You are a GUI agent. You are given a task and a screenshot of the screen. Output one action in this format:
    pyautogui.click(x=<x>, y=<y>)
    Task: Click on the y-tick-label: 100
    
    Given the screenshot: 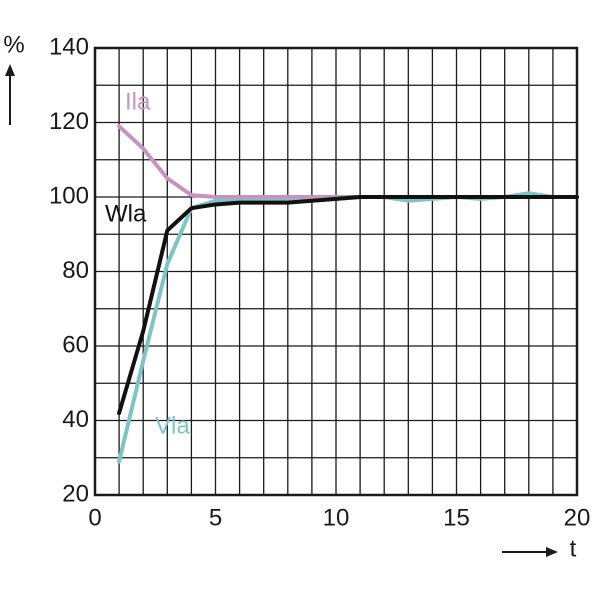 What is the action you would take?
    pyautogui.click(x=69, y=195)
    